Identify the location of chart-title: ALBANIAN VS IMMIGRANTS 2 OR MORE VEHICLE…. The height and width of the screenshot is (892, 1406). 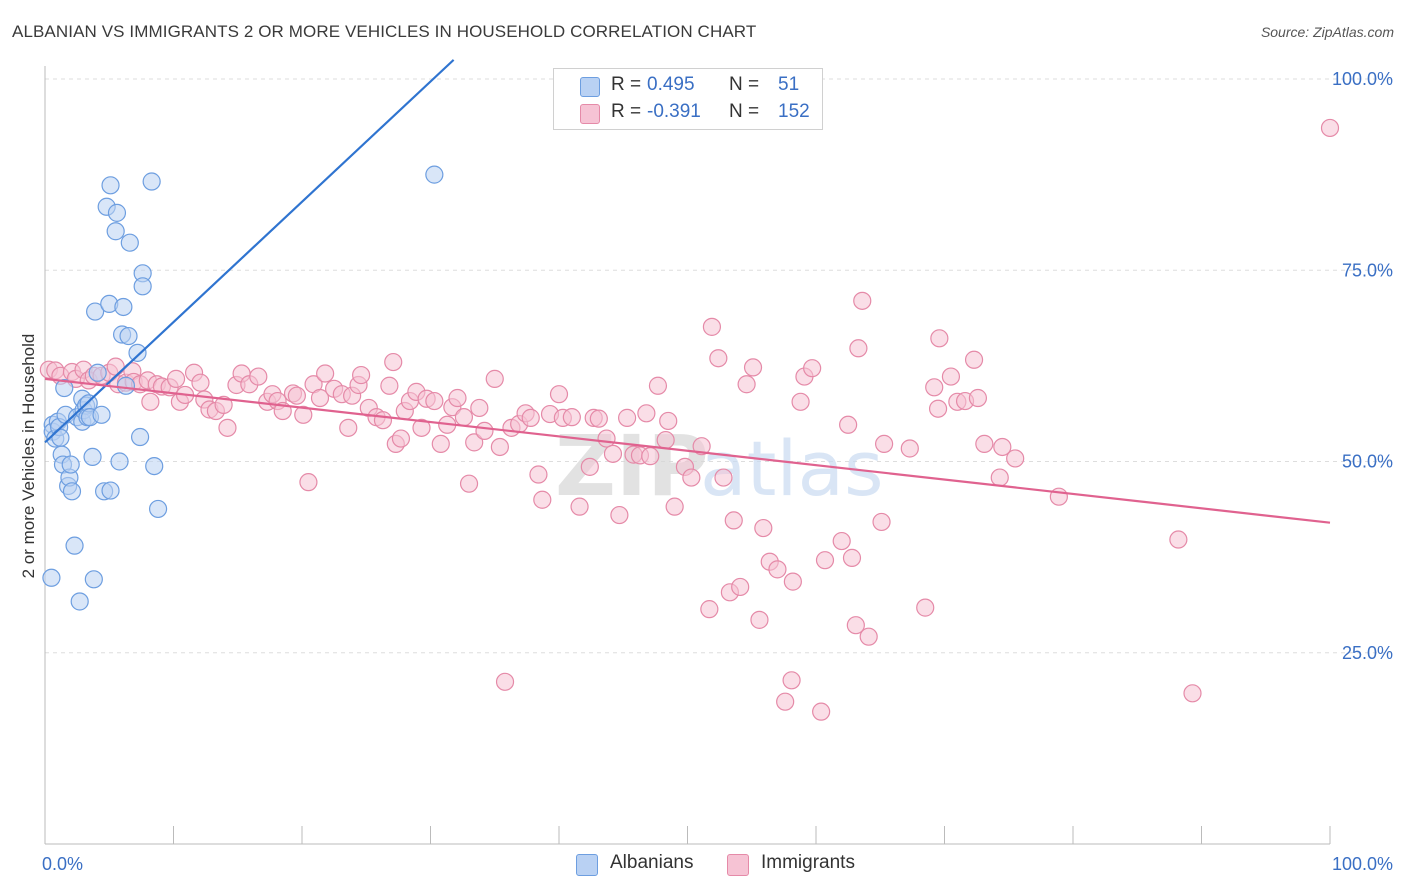
(384, 31).